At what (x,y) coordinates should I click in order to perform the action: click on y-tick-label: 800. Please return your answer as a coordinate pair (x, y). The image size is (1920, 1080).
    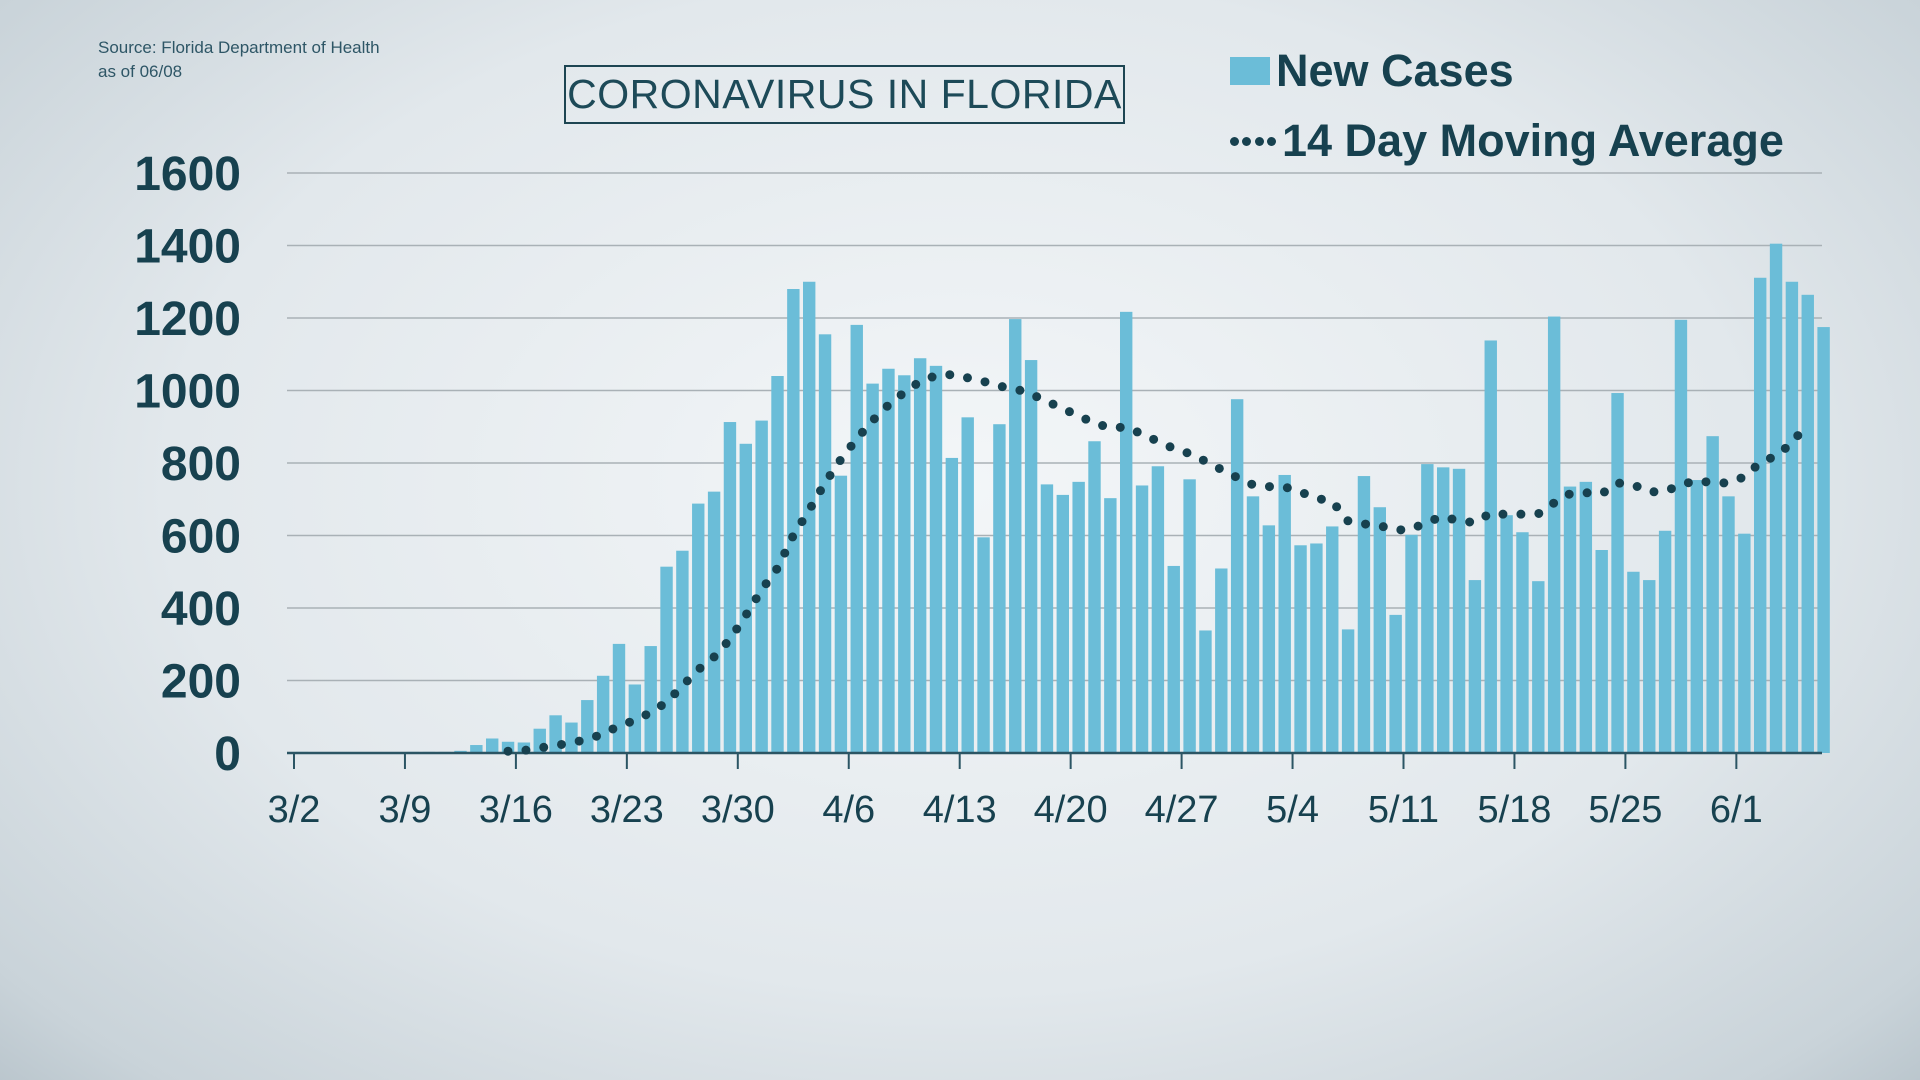
    Looking at the image, I should click on (201, 464).